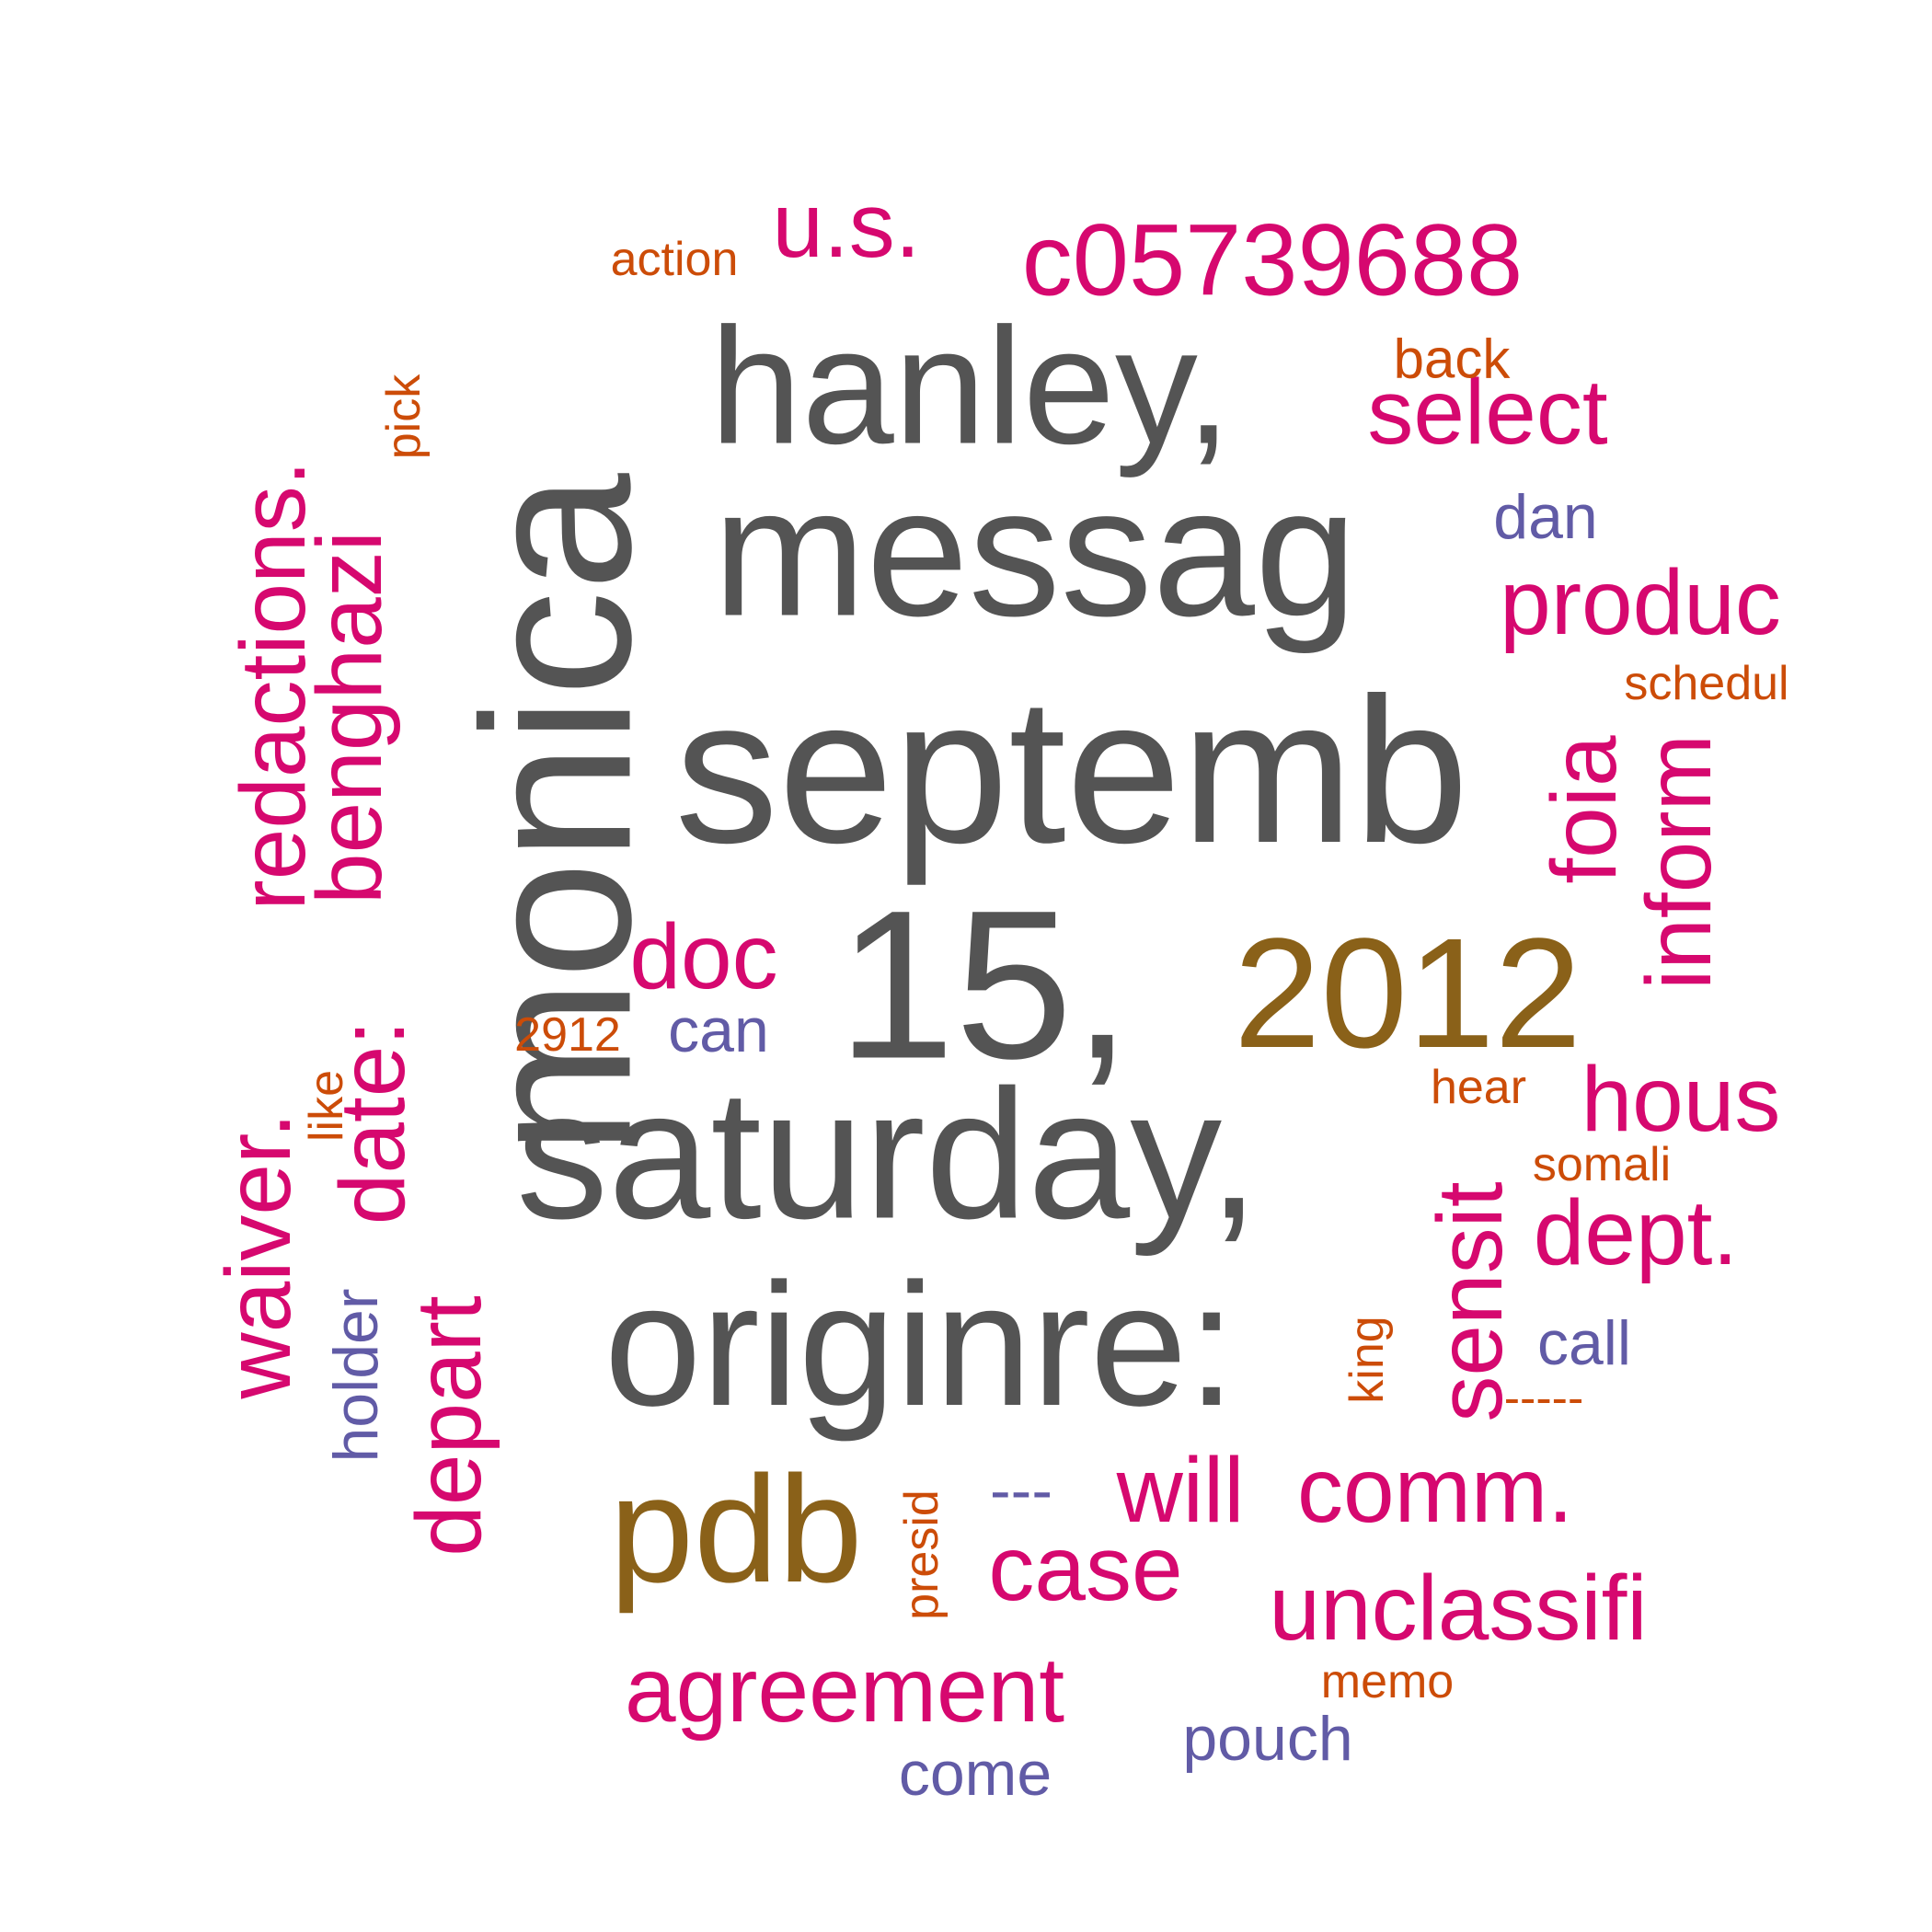 This screenshot has height=1932, width=1932. What do you see at coordinates (703, 956) in the screenshot?
I see `word-doc: doc` at bounding box center [703, 956].